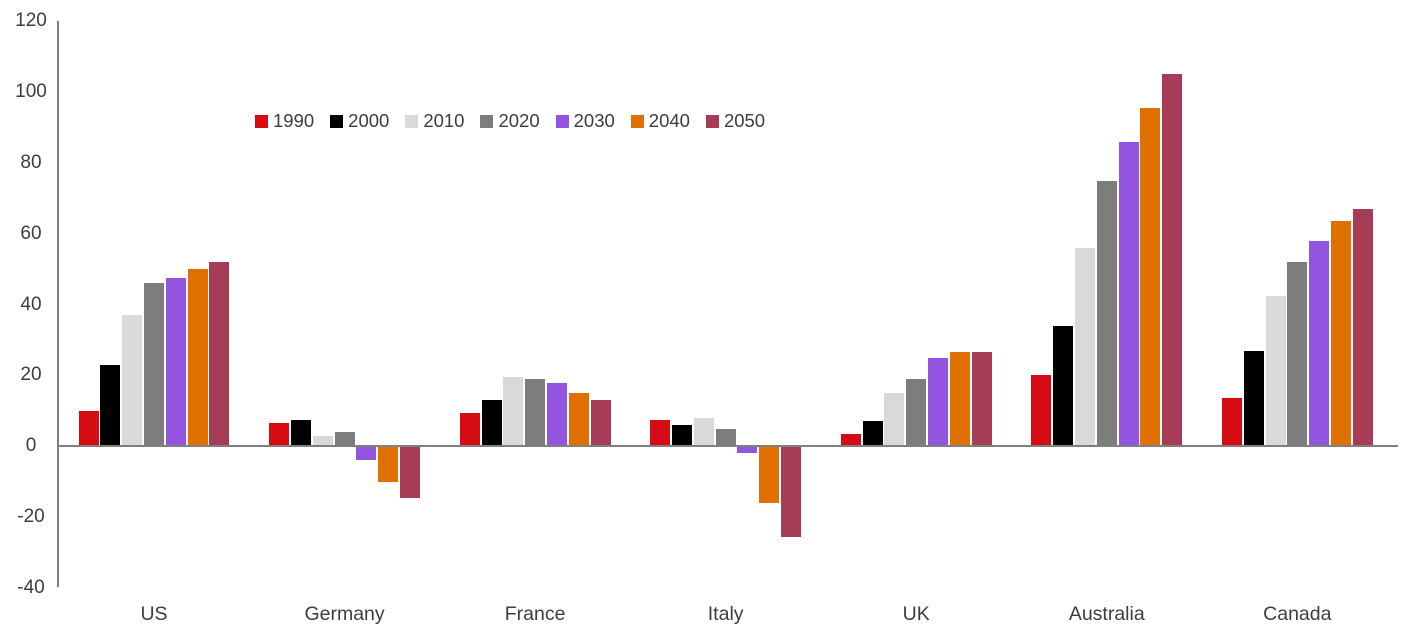  Describe the element at coordinates (88, 428) in the screenshot. I see `bar-1990-US` at that location.